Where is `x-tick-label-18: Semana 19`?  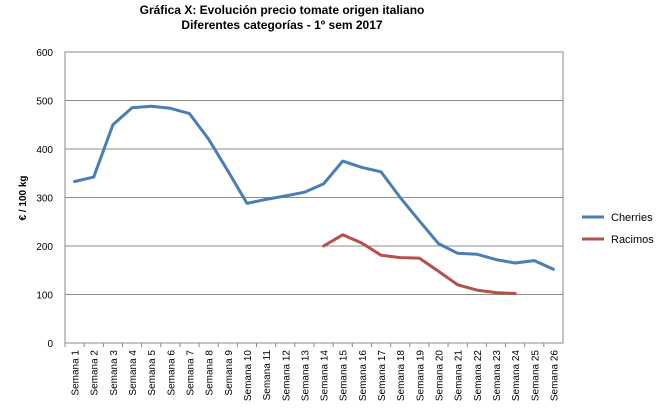
x-tick-label-18: Semana 19 is located at coordinates (420, 376).